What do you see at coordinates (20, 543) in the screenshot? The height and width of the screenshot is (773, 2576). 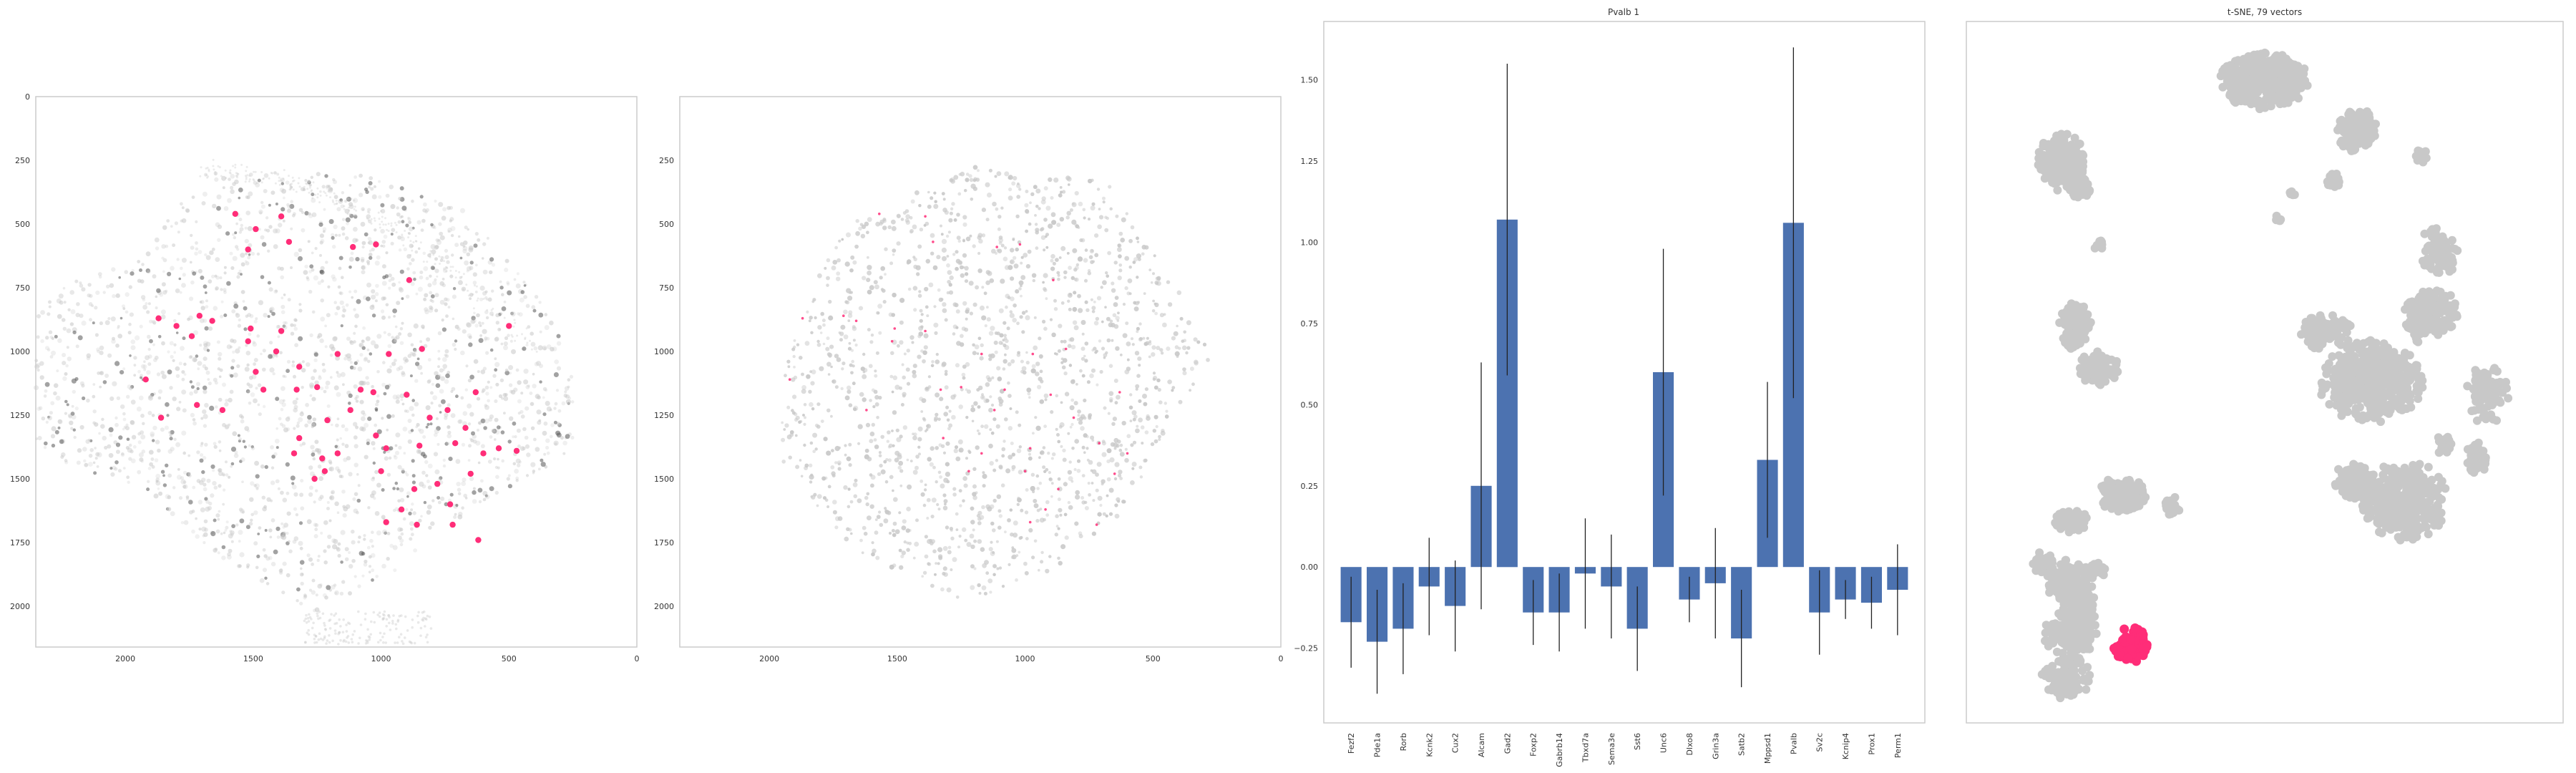 I see `y-tick-label: 1750` at bounding box center [20, 543].